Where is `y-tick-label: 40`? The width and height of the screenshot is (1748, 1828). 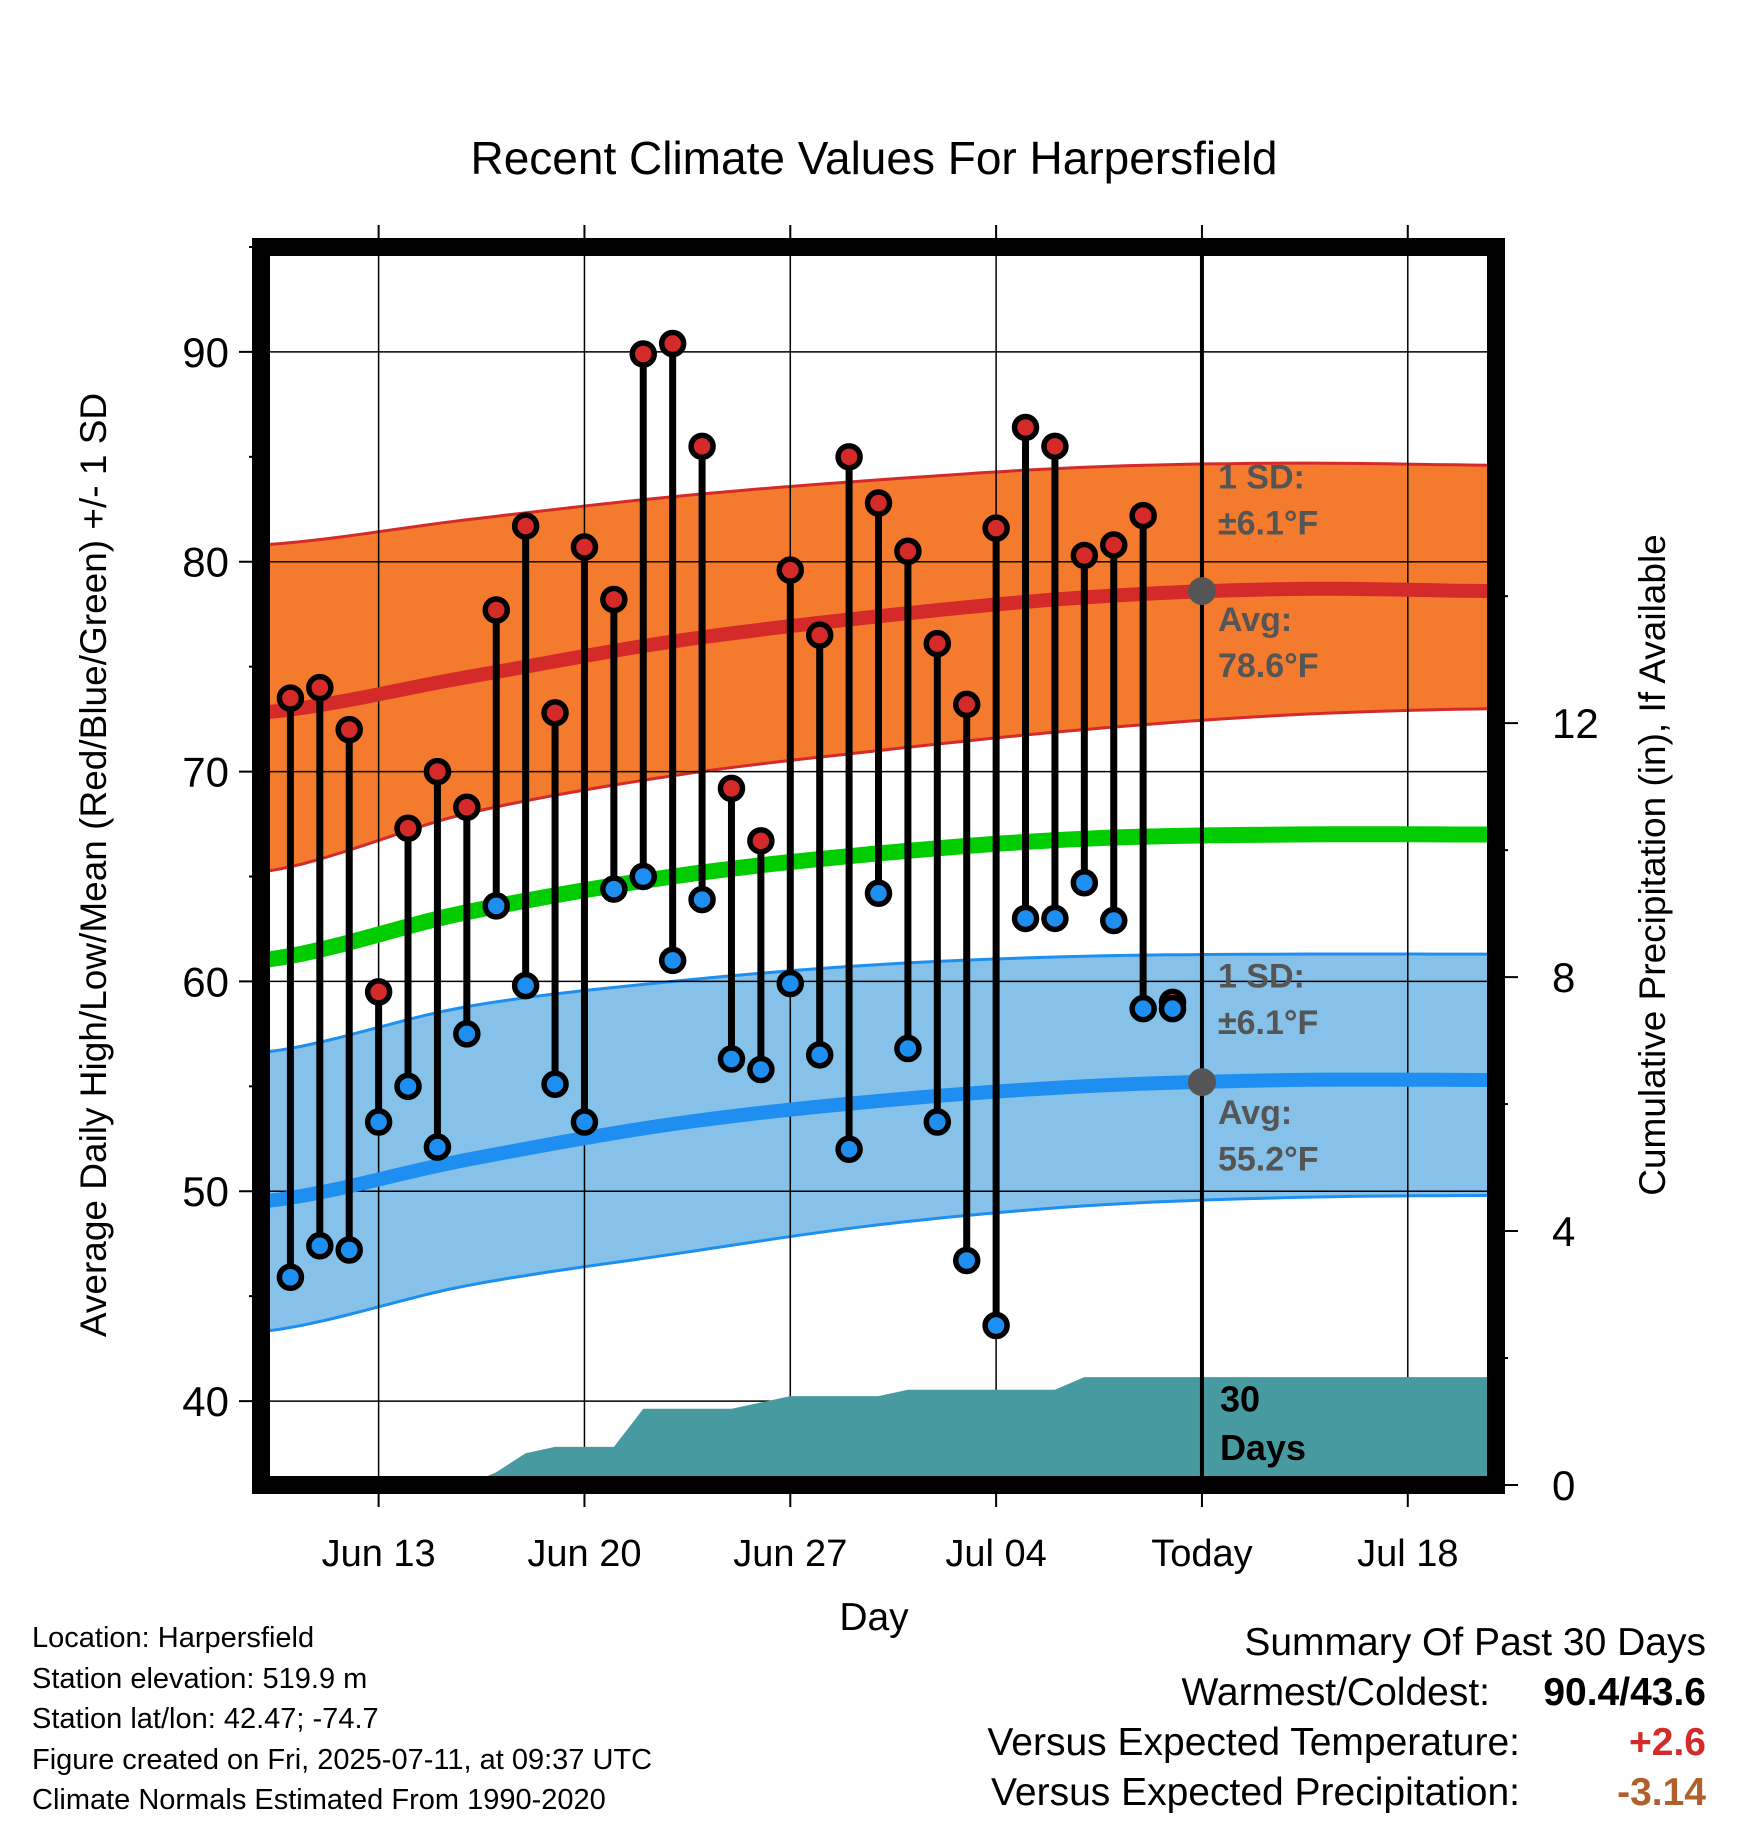 y-tick-label: 40 is located at coordinates (205, 1401).